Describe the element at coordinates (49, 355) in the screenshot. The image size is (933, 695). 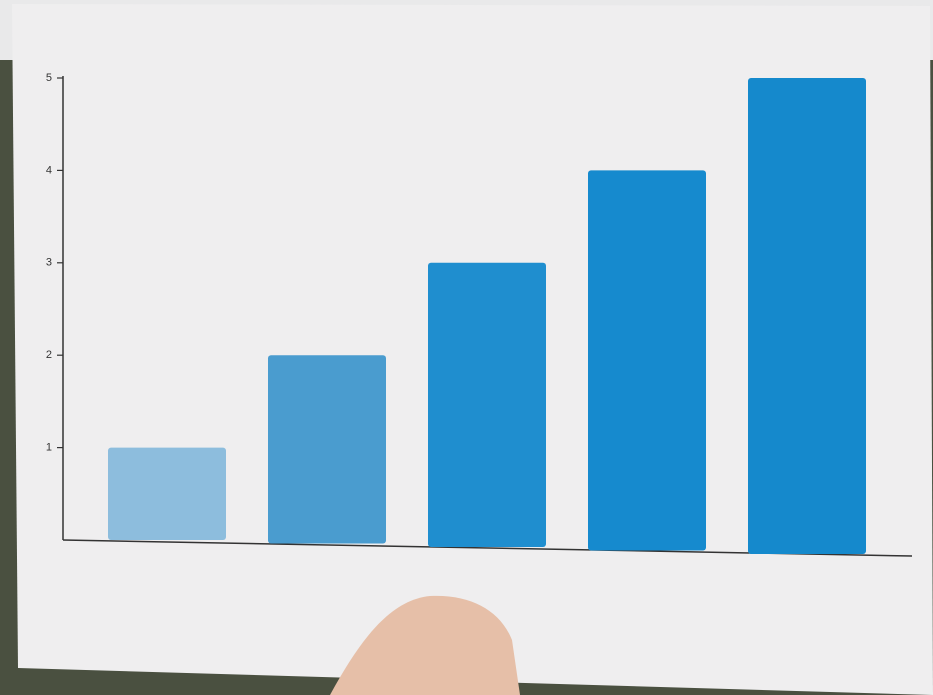
I see `y-tick-label: 2` at that location.